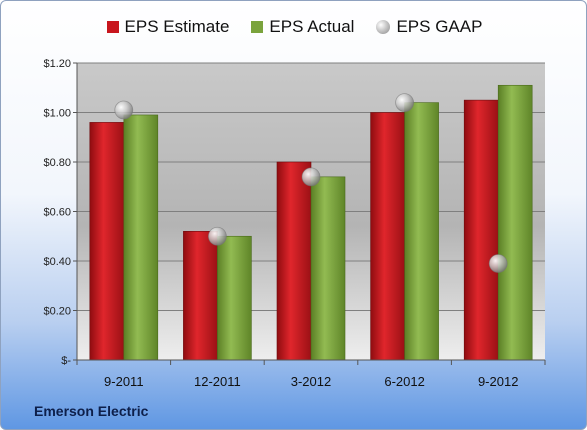  I want to click on y-axis-ticks: $- $0.20 $0.40 $0.60 $0.80 $1.00 $1.20, so click(60, 212).